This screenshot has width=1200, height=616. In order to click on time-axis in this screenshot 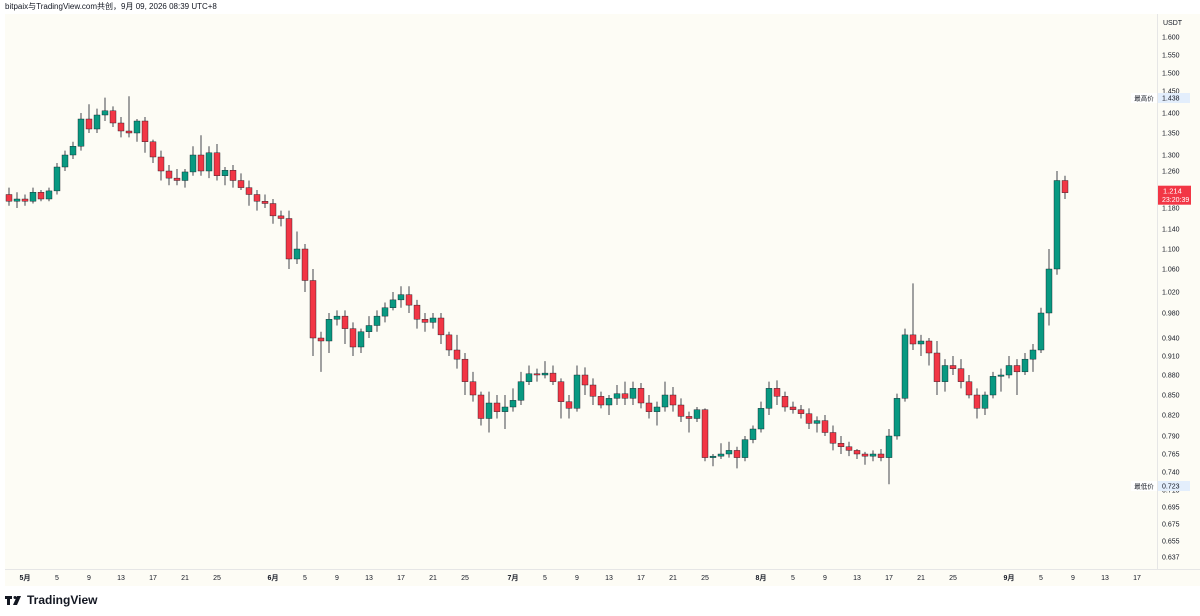, I will do `click(602, 578)`.